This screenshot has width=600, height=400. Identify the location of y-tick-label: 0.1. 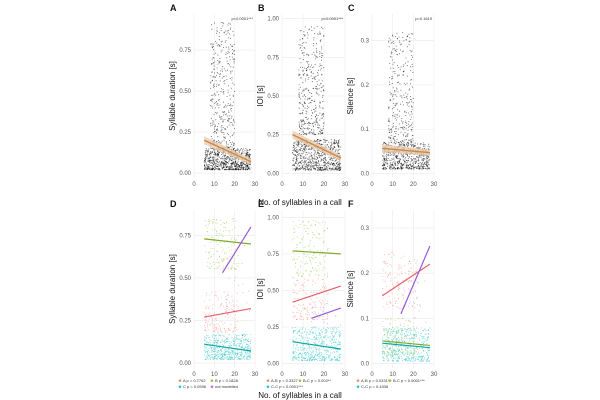
(365, 130).